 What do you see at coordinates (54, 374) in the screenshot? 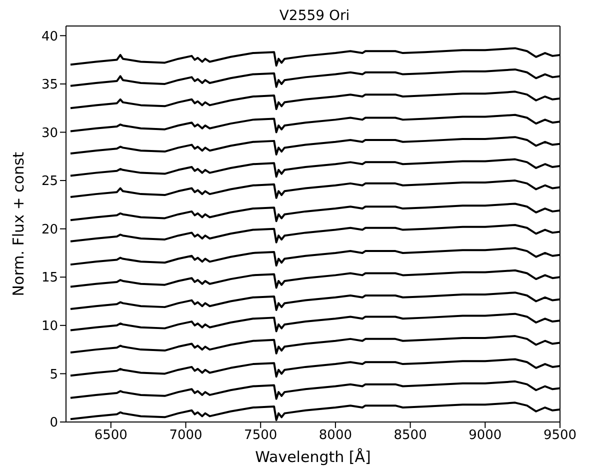
I see `y-tick-label: 5` at bounding box center [54, 374].